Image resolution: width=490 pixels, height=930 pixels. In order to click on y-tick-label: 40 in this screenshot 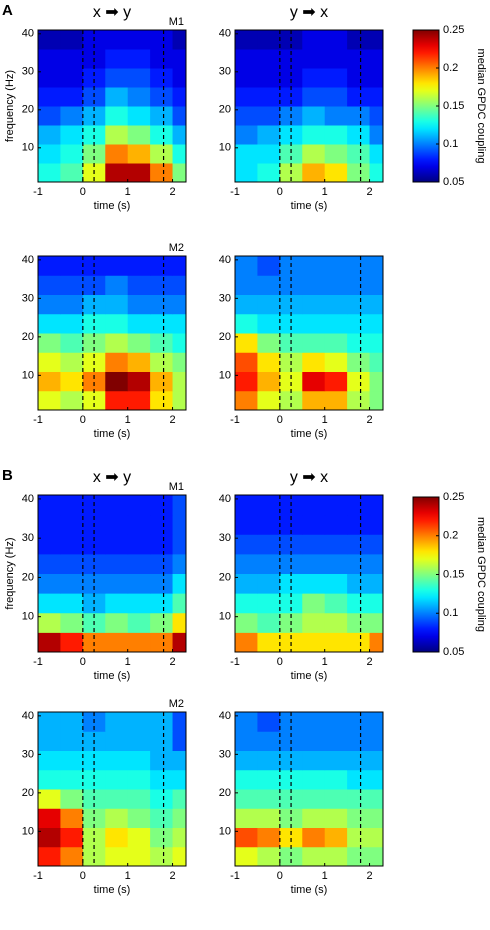, I will do `click(225, 34)`.